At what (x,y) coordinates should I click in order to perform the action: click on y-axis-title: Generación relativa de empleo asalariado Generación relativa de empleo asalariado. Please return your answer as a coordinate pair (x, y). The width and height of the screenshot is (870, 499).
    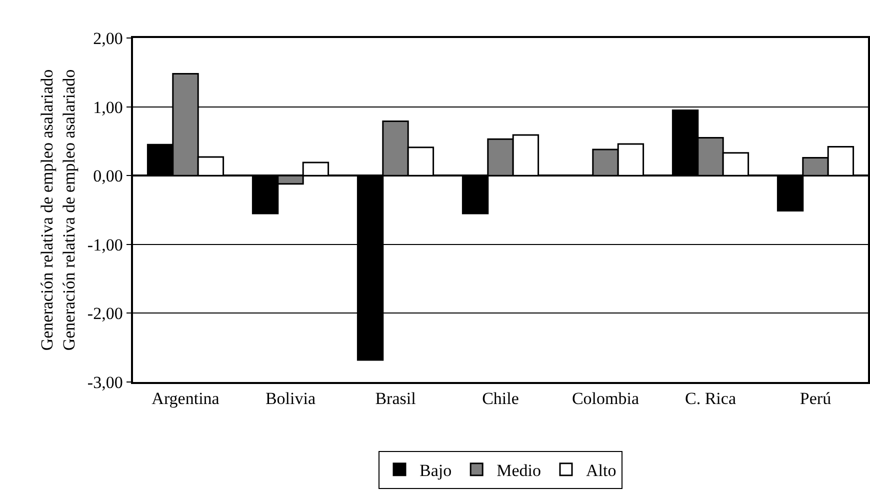
    Looking at the image, I should click on (57, 210).